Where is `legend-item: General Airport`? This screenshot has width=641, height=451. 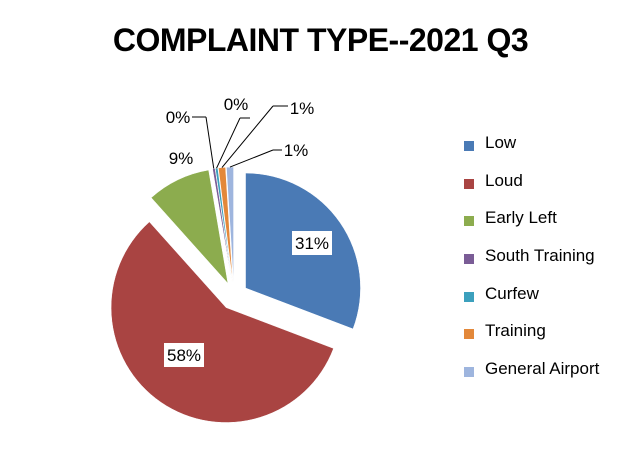
legend-item: General Airport is located at coordinates (551, 378).